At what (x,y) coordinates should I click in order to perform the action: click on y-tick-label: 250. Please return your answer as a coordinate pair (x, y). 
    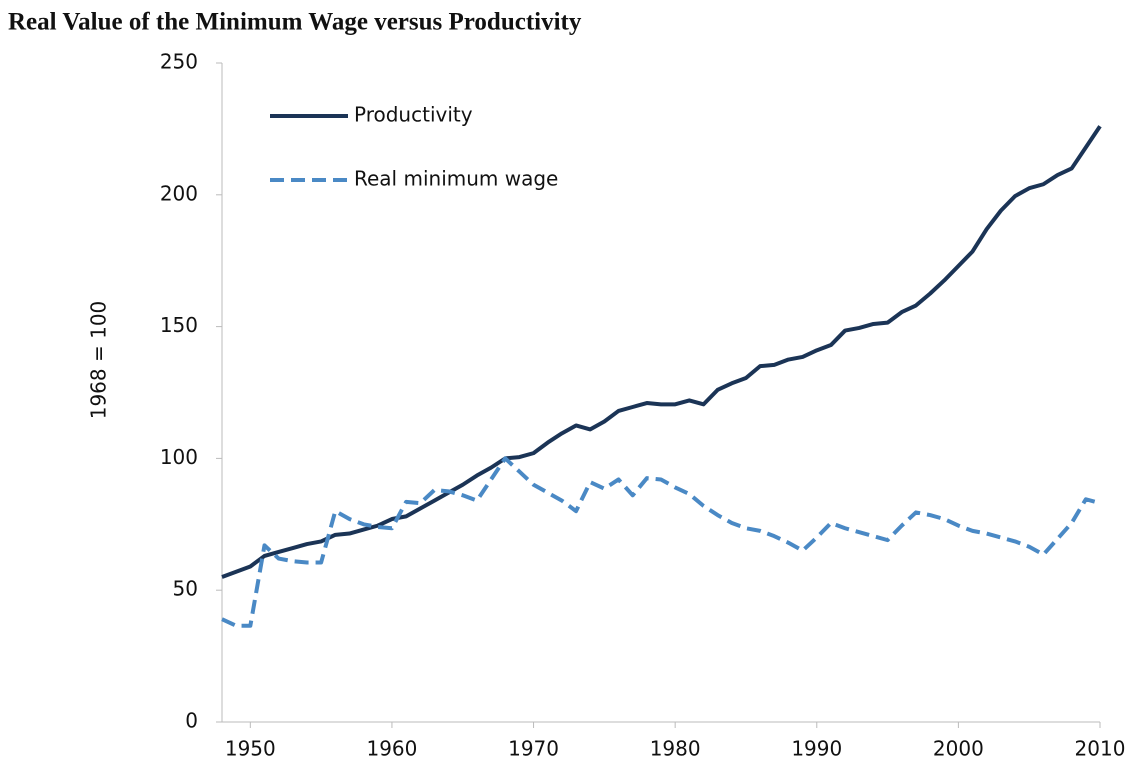
    Looking at the image, I should click on (179, 62).